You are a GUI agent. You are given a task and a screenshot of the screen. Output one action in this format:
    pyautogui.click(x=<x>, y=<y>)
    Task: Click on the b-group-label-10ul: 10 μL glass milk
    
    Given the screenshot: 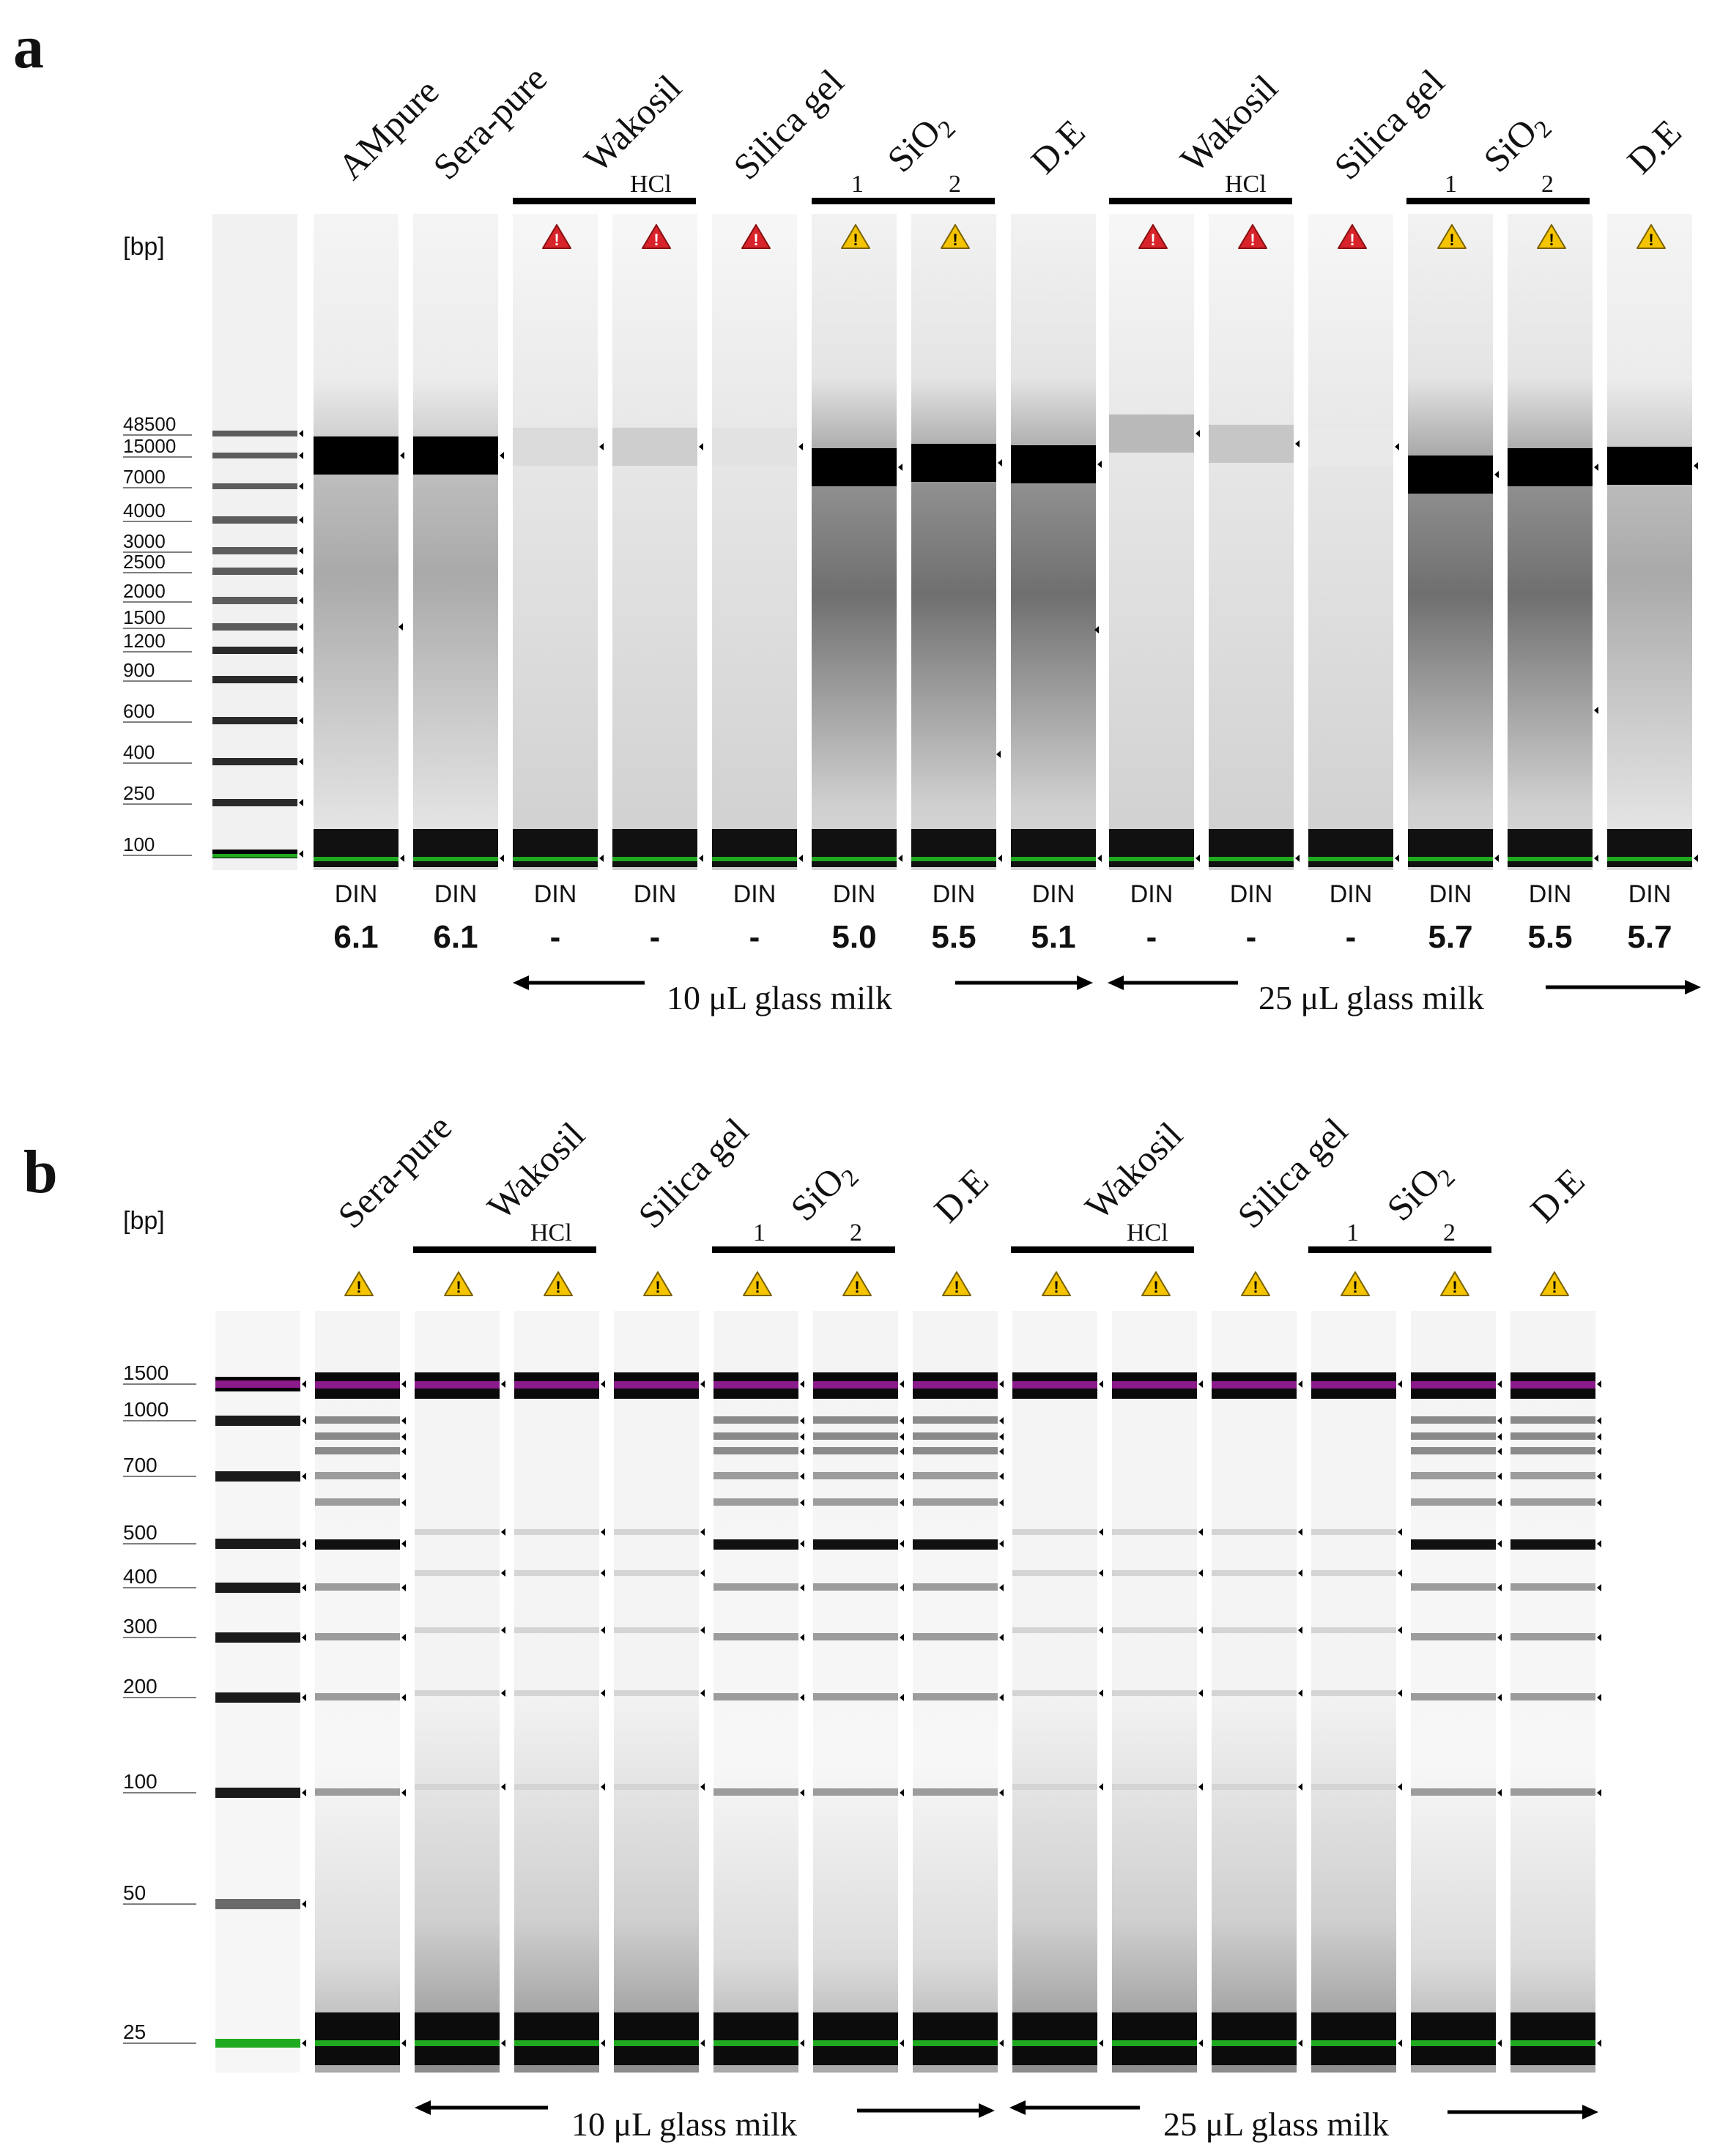 What is the action you would take?
    pyautogui.click(x=684, y=2124)
    